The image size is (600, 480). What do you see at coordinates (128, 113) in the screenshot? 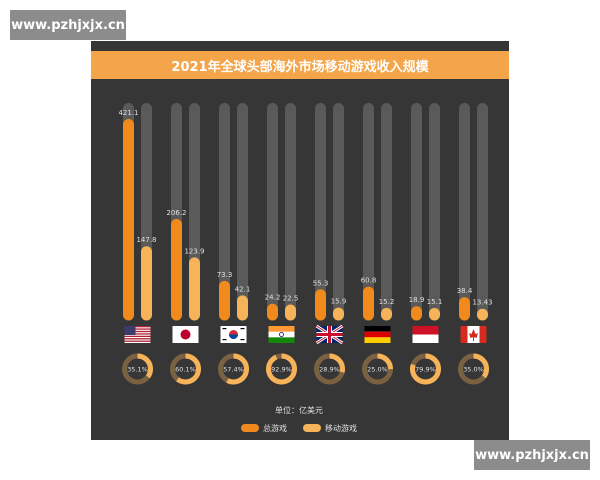
I see `data-label-total-united-states: 421.1` at bounding box center [128, 113].